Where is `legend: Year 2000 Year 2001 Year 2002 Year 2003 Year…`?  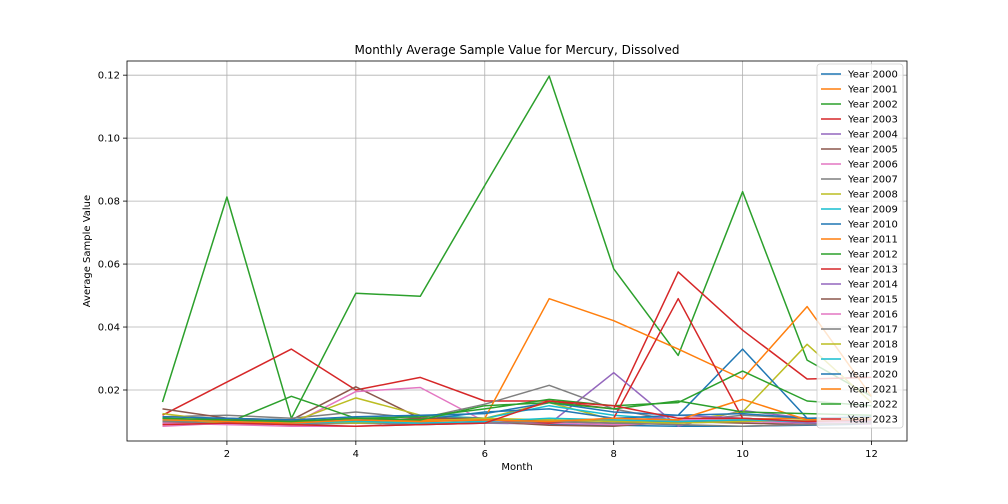 legend: Year 2000 Year 2001 Year 2002 Year 2003 Year… is located at coordinates (860, 246).